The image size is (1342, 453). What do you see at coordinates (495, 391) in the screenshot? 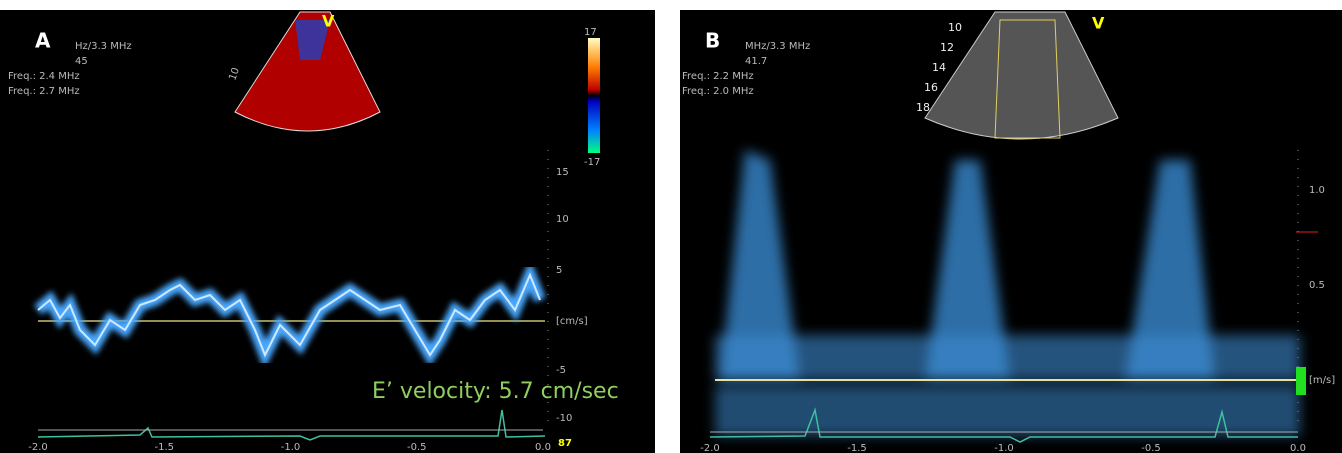
I see `annotation: E’ velocity: 5.7 cm/sec` at bounding box center [495, 391].